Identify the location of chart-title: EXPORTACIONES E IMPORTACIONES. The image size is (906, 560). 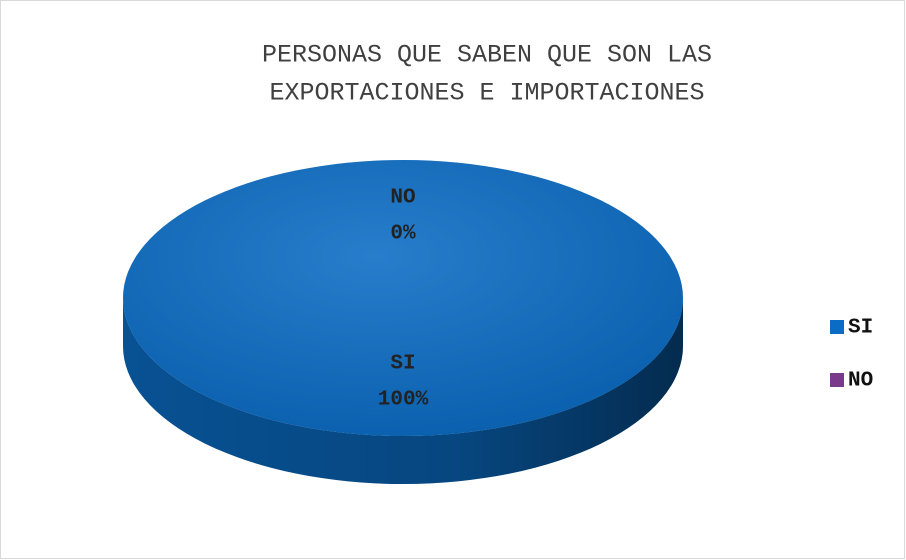
(486, 93).